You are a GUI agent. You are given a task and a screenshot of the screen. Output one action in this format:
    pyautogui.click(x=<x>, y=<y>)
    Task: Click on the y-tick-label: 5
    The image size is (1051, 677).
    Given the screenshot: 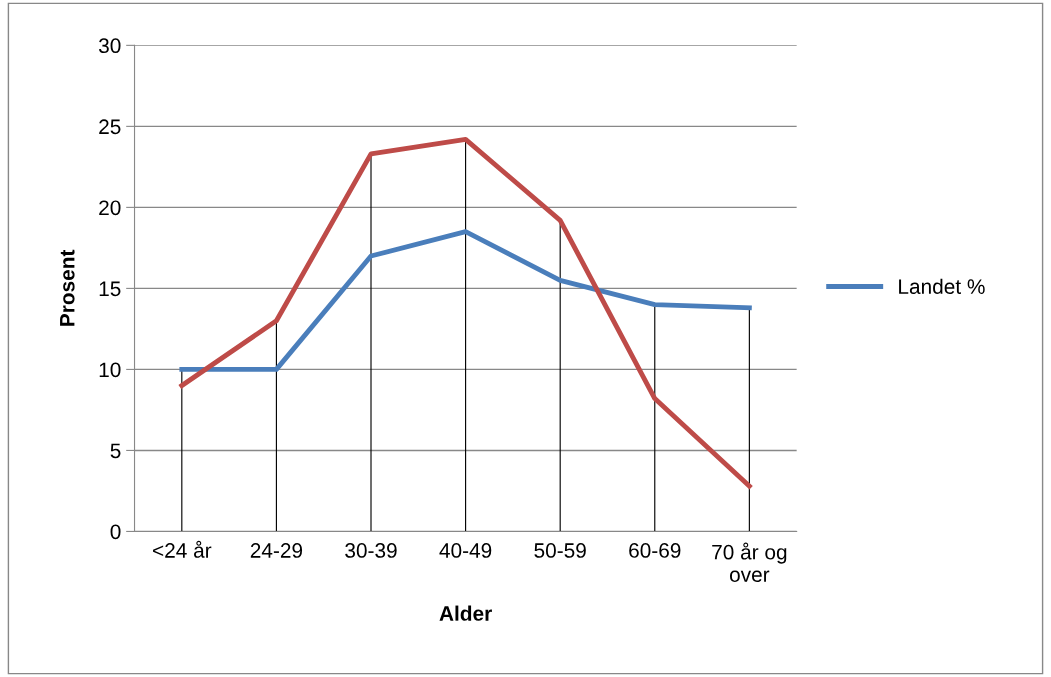 What is the action you would take?
    pyautogui.click(x=115, y=451)
    